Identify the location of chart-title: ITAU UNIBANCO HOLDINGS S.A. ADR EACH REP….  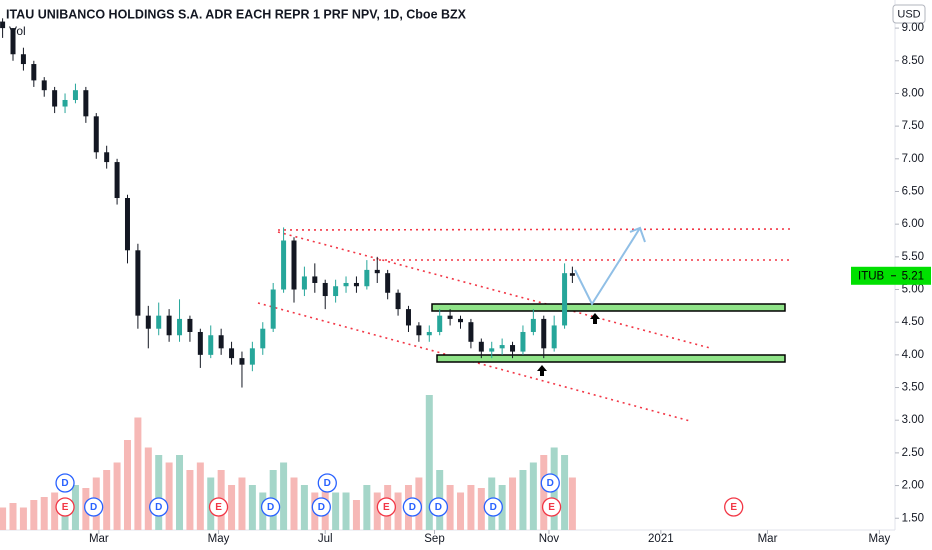
(236, 14).